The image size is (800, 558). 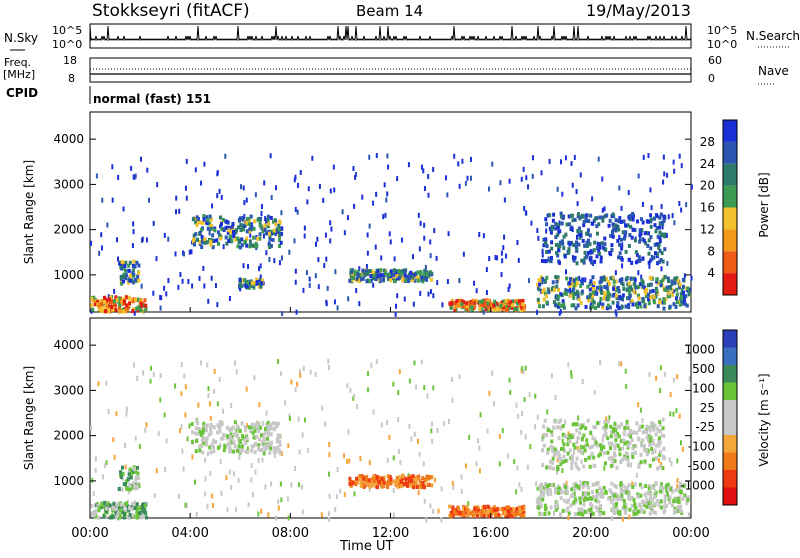 I want to click on velocity-ylabel: Slant Range [km], so click(x=29, y=418).